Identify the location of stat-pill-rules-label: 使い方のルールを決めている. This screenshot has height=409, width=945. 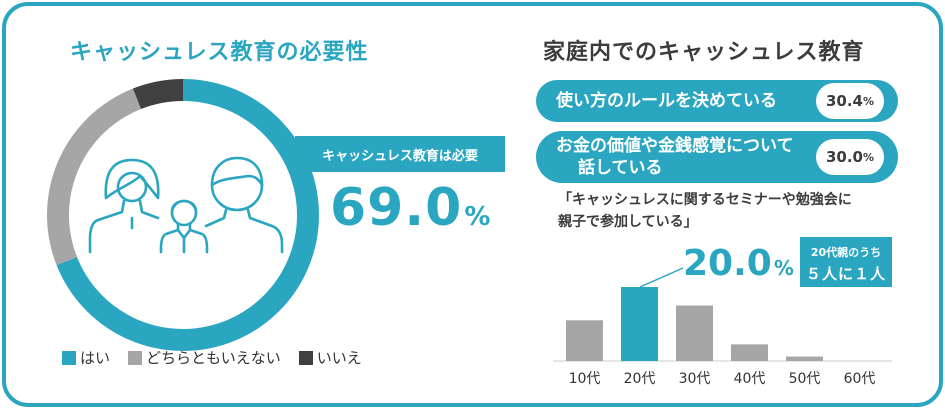
(666, 101).